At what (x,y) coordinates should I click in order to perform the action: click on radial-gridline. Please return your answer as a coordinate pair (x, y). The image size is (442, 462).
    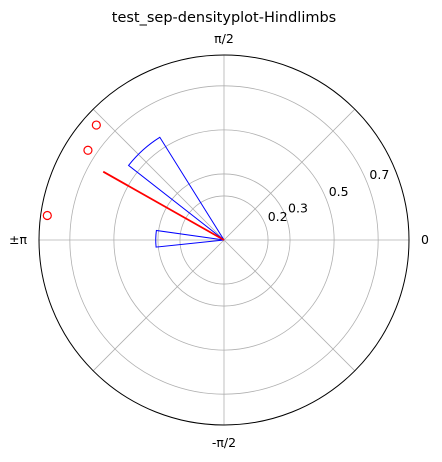
    Looking at the image, I should click on (224, 240).